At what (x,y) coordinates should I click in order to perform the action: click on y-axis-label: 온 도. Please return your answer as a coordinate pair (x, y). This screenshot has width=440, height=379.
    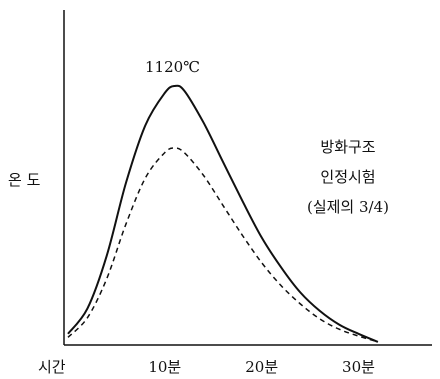
    Looking at the image, I should click on (24, 180).